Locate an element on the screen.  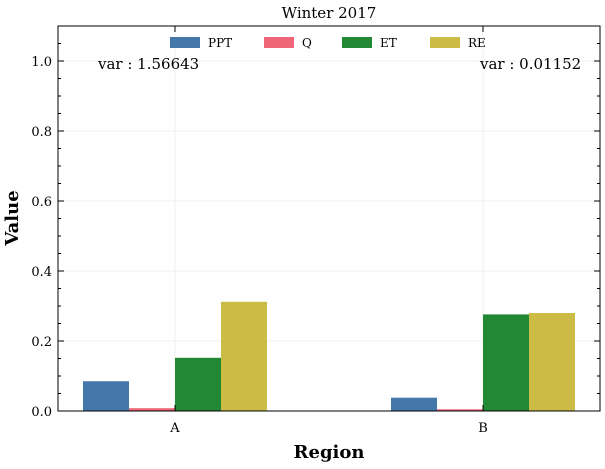
legend: PPT Q ET RE is located at coordinates (328, 43).